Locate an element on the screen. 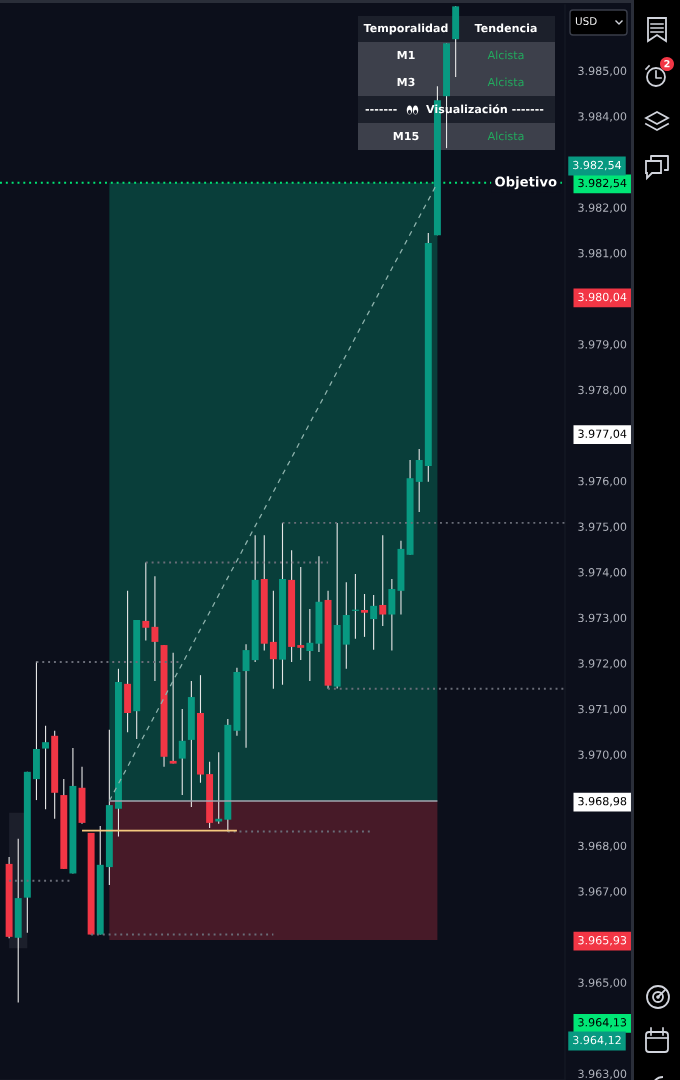  y-tick-label: 3.985,00 is located at coordinates (602, 71).